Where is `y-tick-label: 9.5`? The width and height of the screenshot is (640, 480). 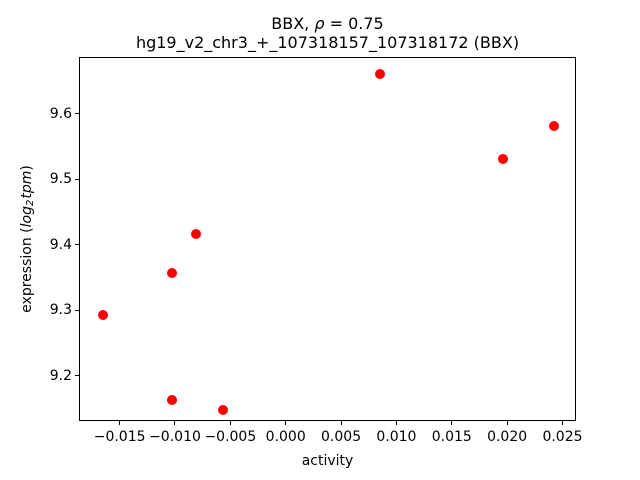
y-tick-label: 9.5 is located at coordinates (60, 179).